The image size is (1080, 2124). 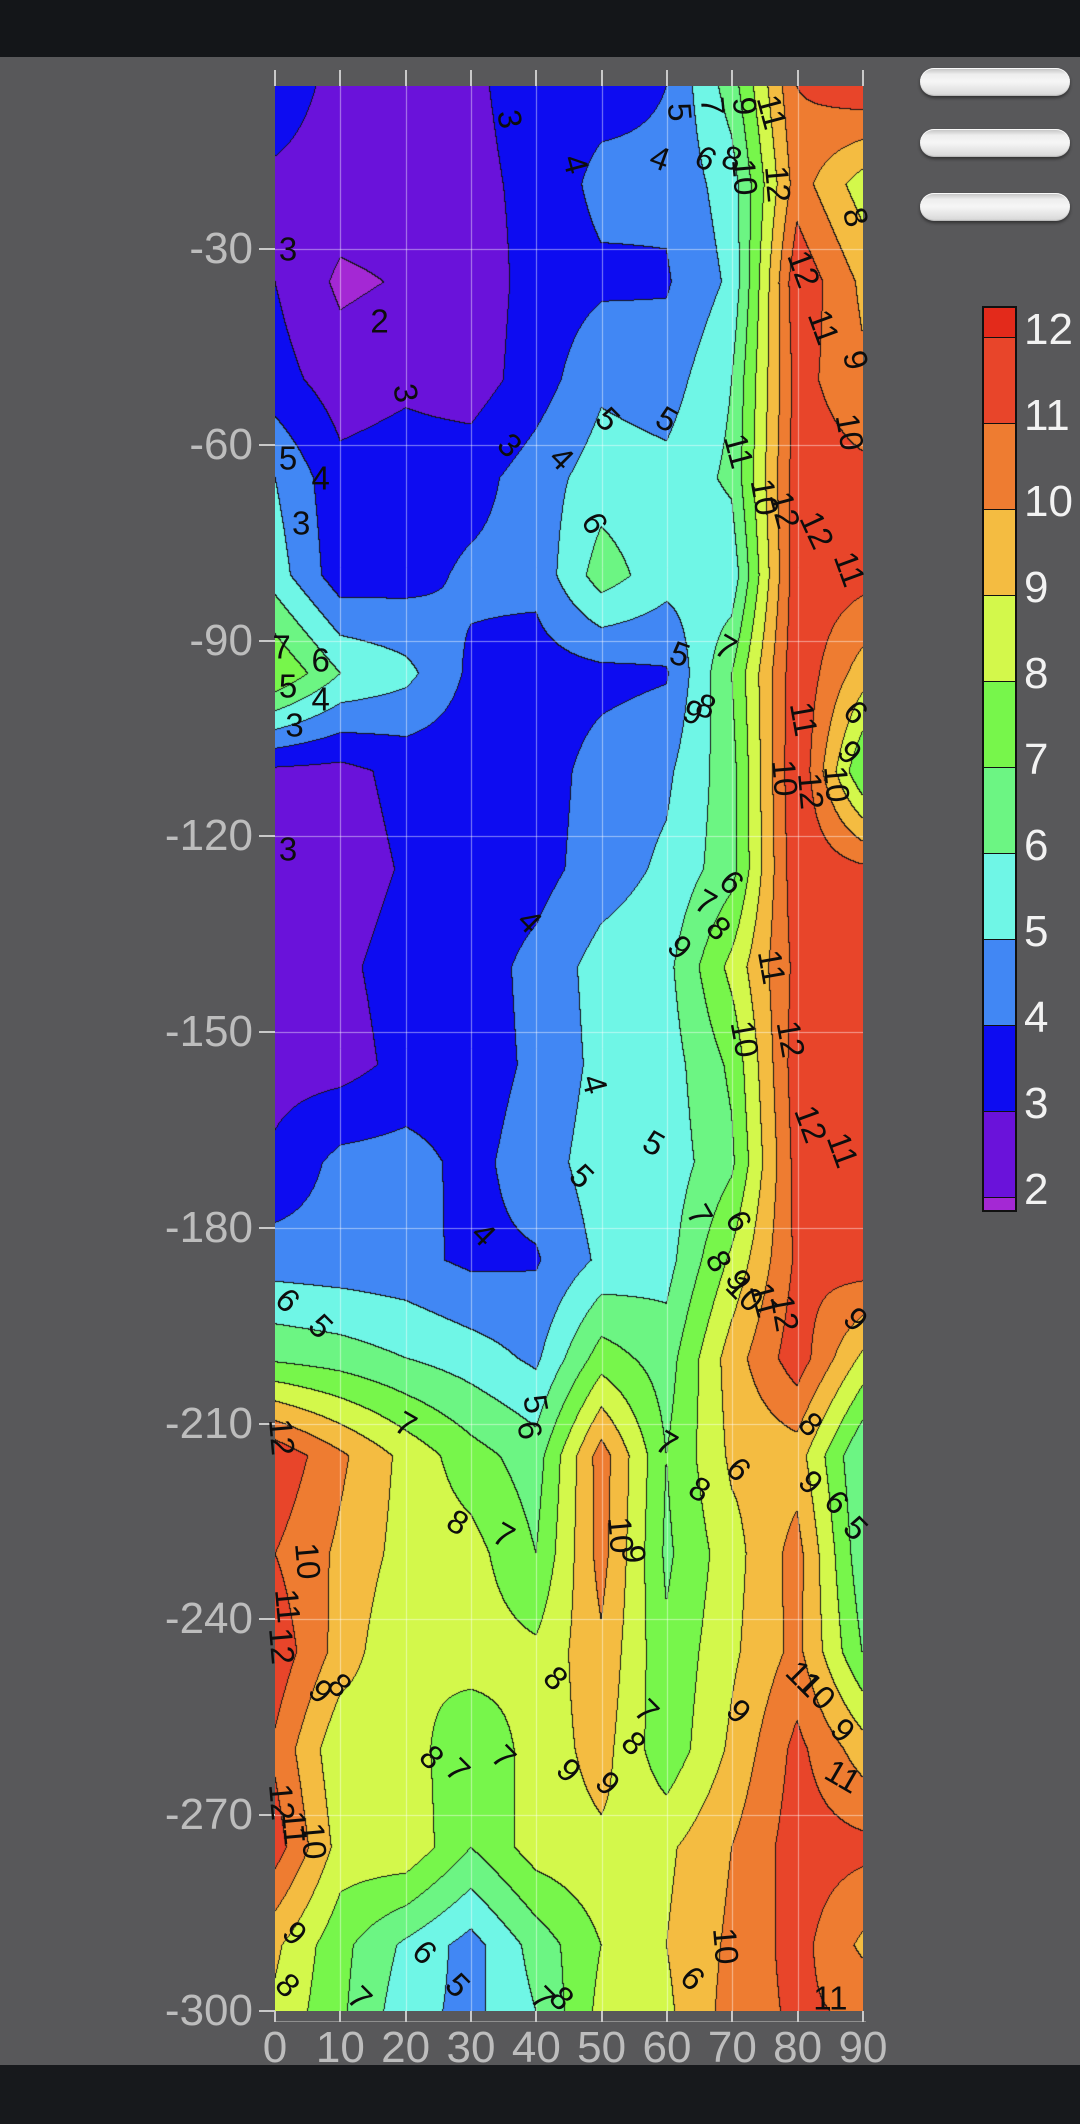 I want to click on contour-value-label: 6, so click(x=320, y=660).